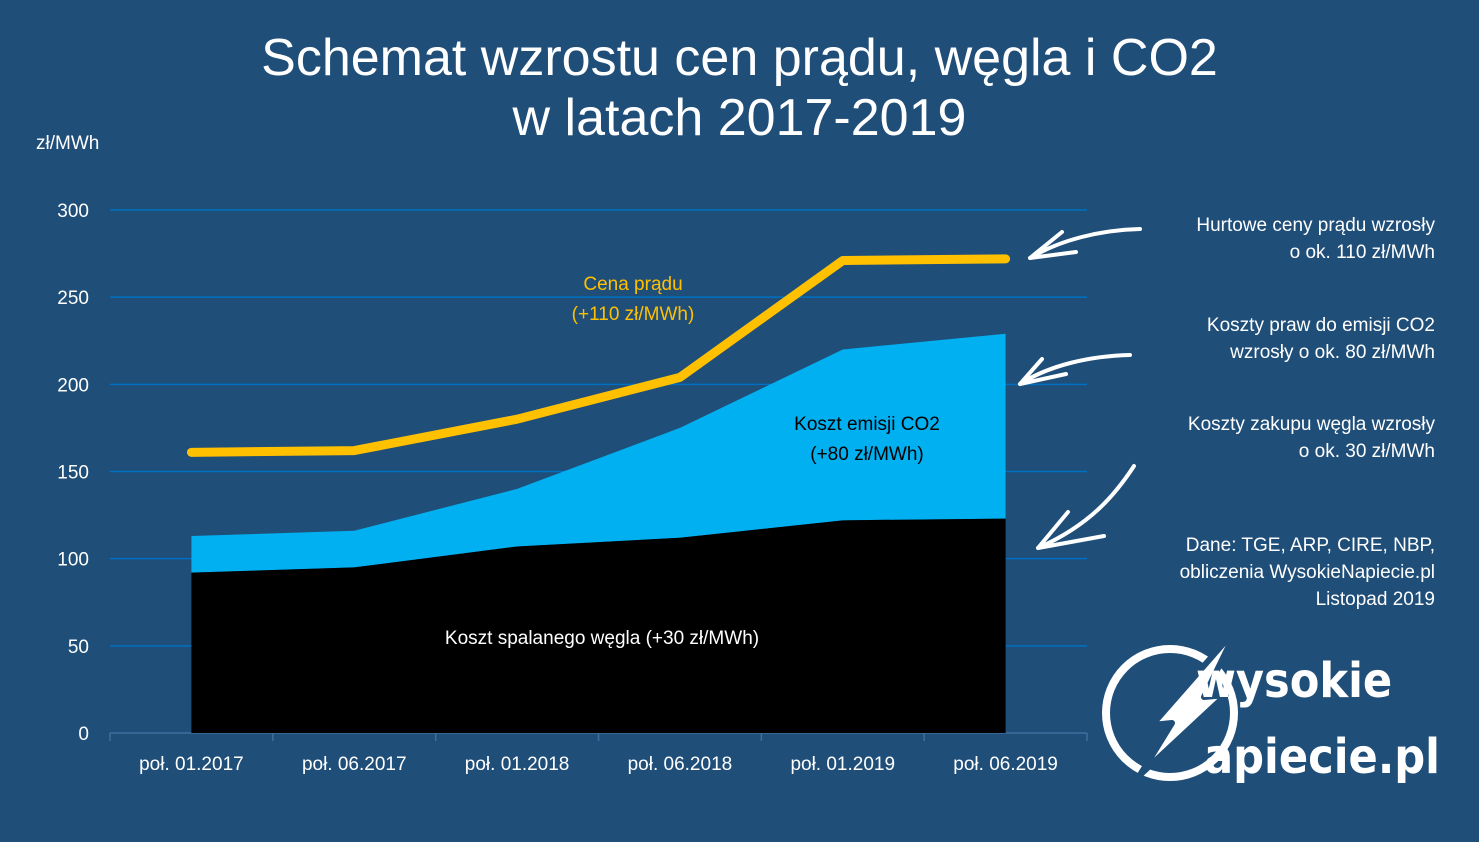  I want to click on price-label-line-2: (+110 zł/MWh), so click(633, 314).